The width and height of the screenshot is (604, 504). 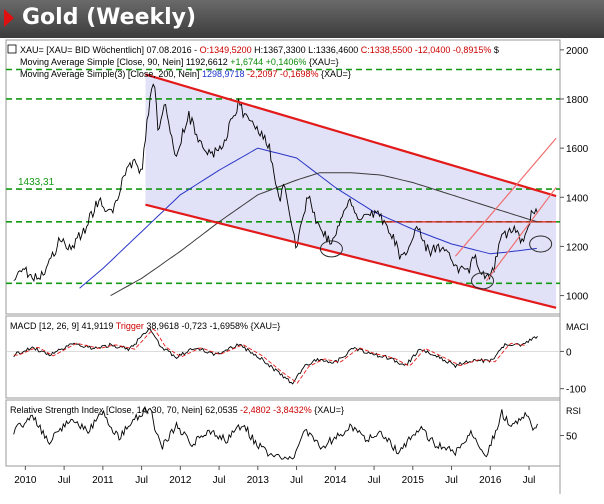 I want to click on title-bar: Gold (Weekly), so click(x=302, y=19).